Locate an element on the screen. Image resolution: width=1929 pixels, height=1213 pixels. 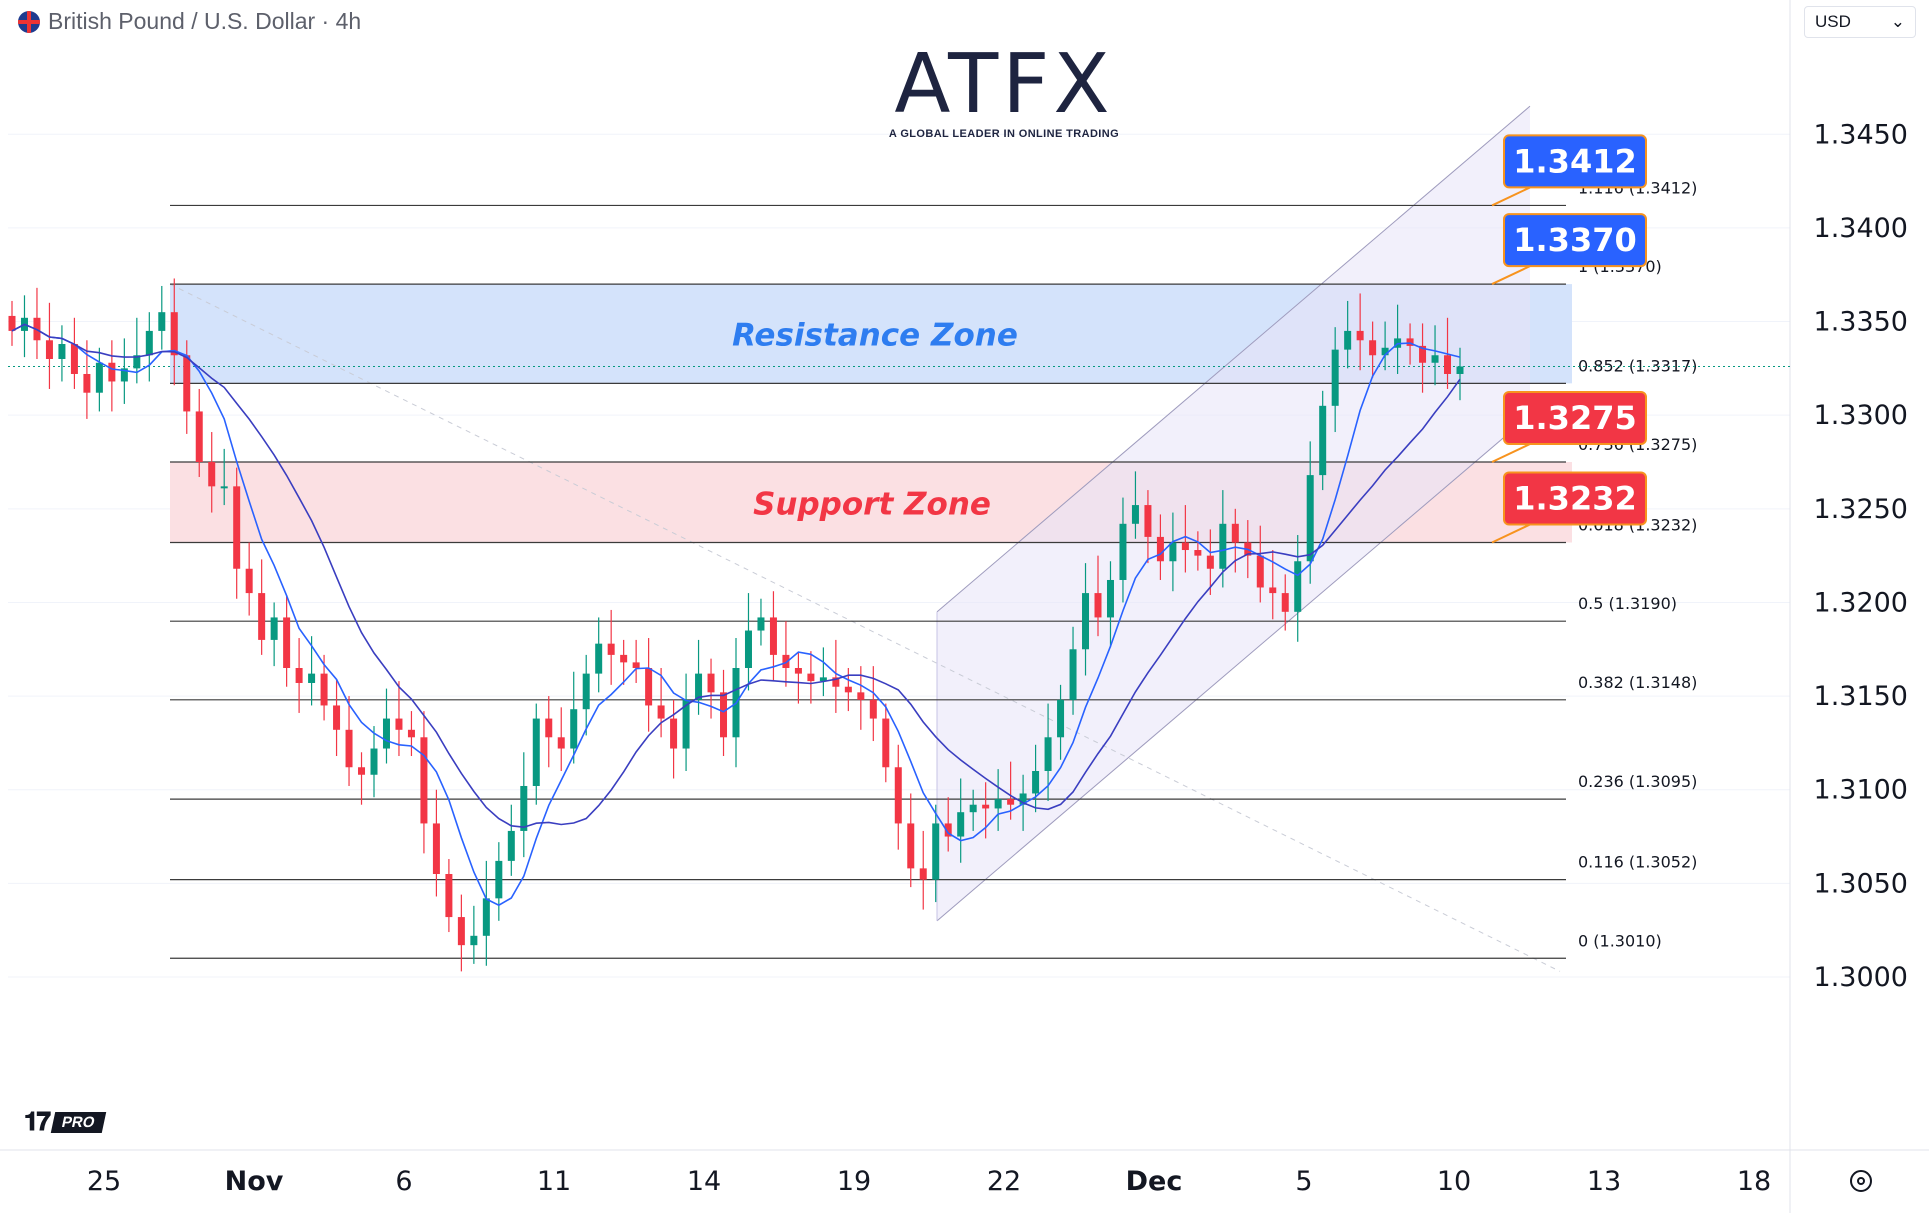
price-tick-label: 1.3000 is located at coordinates (1861, 977).